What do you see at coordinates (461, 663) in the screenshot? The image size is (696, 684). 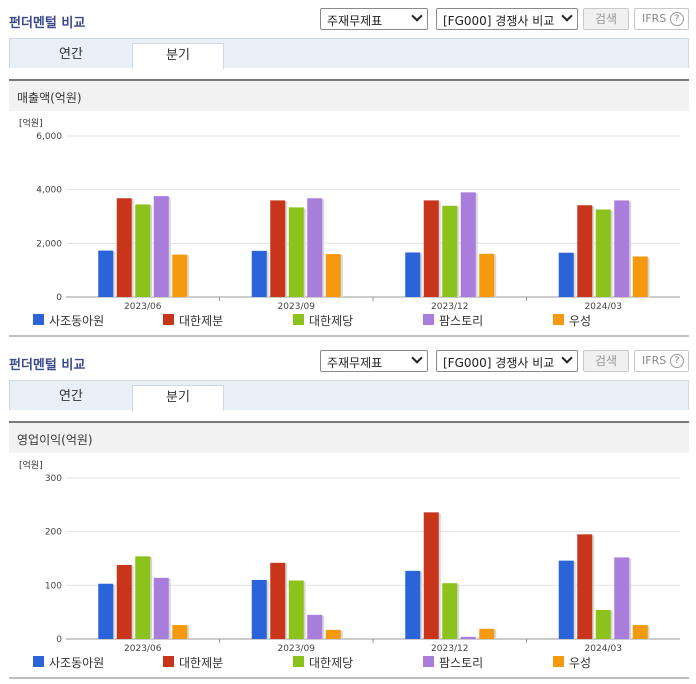 I see `legend-label: 팜스토리` at bounding box center [461, 663].